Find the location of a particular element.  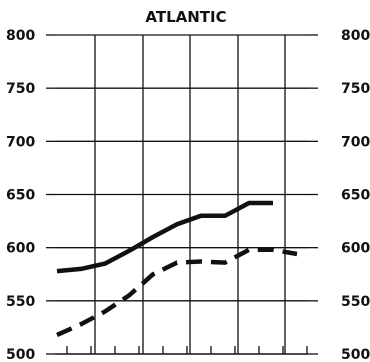

right-y-tick-label: 550 is located at coordinates (355, 302).